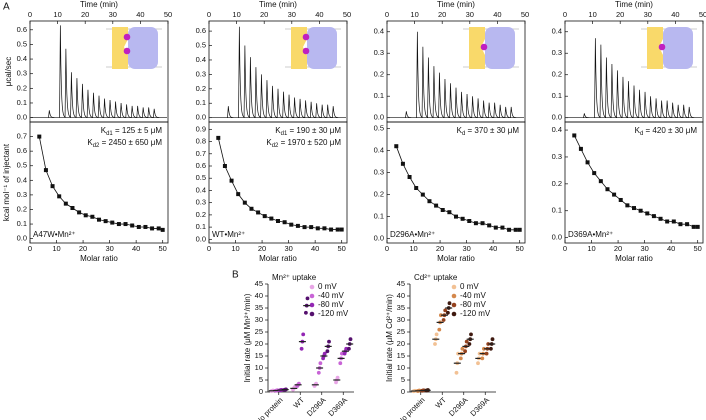  I want to click on x-tick-label: WT, so click(298, 402).